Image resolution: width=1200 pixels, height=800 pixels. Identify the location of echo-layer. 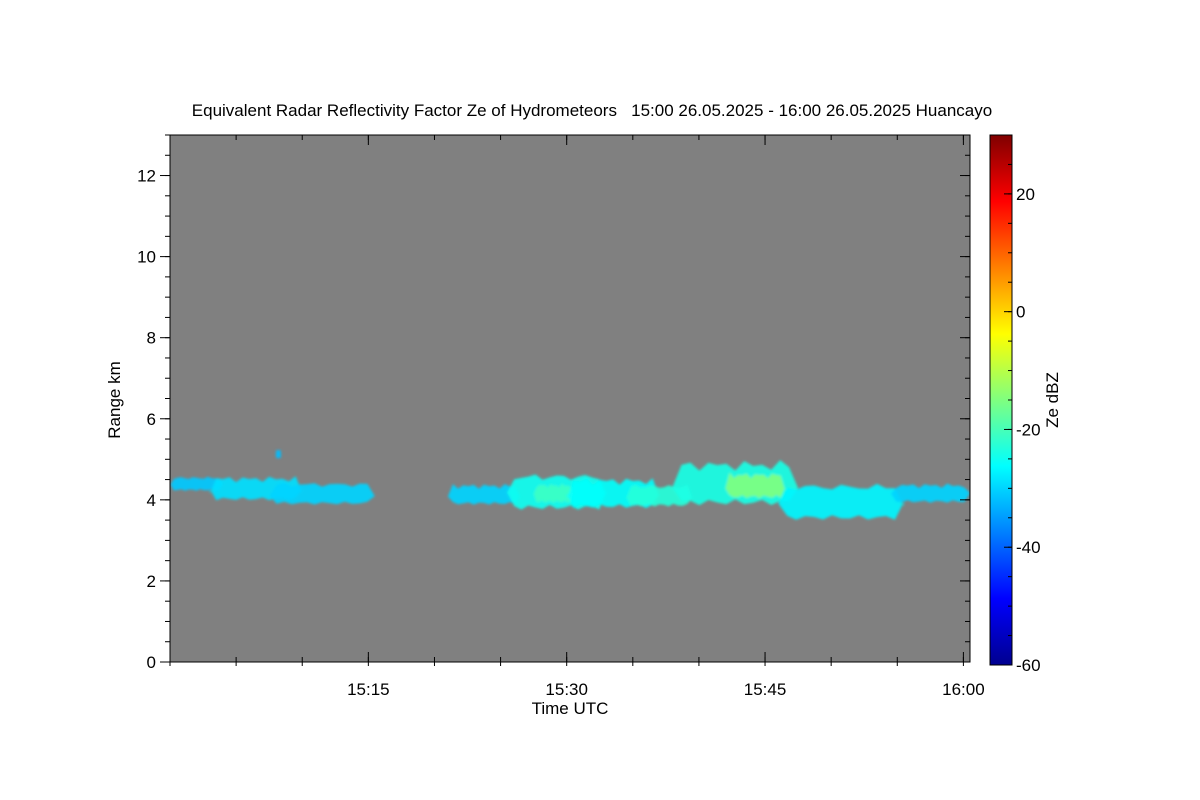
(570, 484).